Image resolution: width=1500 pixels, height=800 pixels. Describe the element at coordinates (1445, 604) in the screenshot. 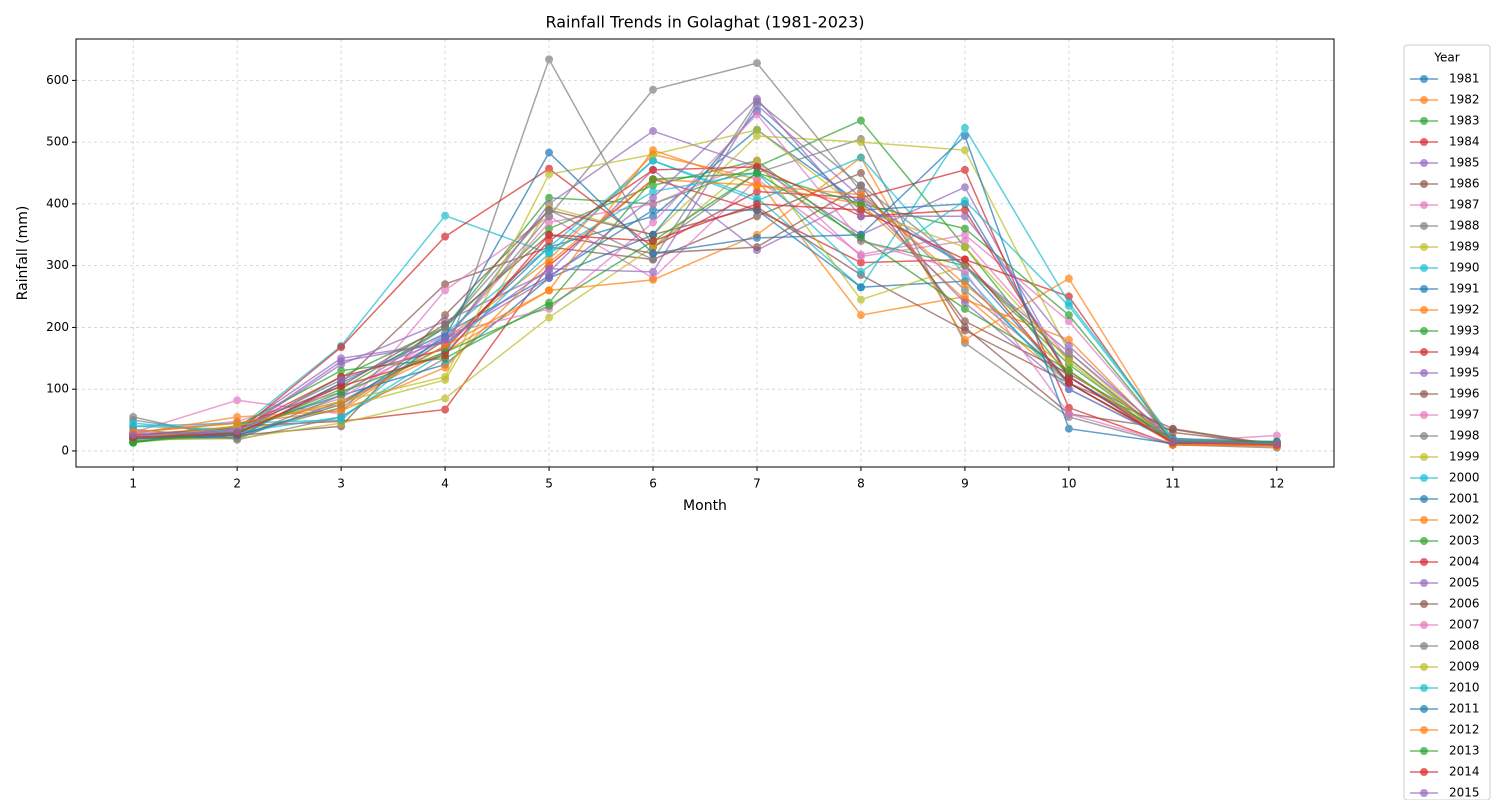

I see `legend-item: 2006` at that location.